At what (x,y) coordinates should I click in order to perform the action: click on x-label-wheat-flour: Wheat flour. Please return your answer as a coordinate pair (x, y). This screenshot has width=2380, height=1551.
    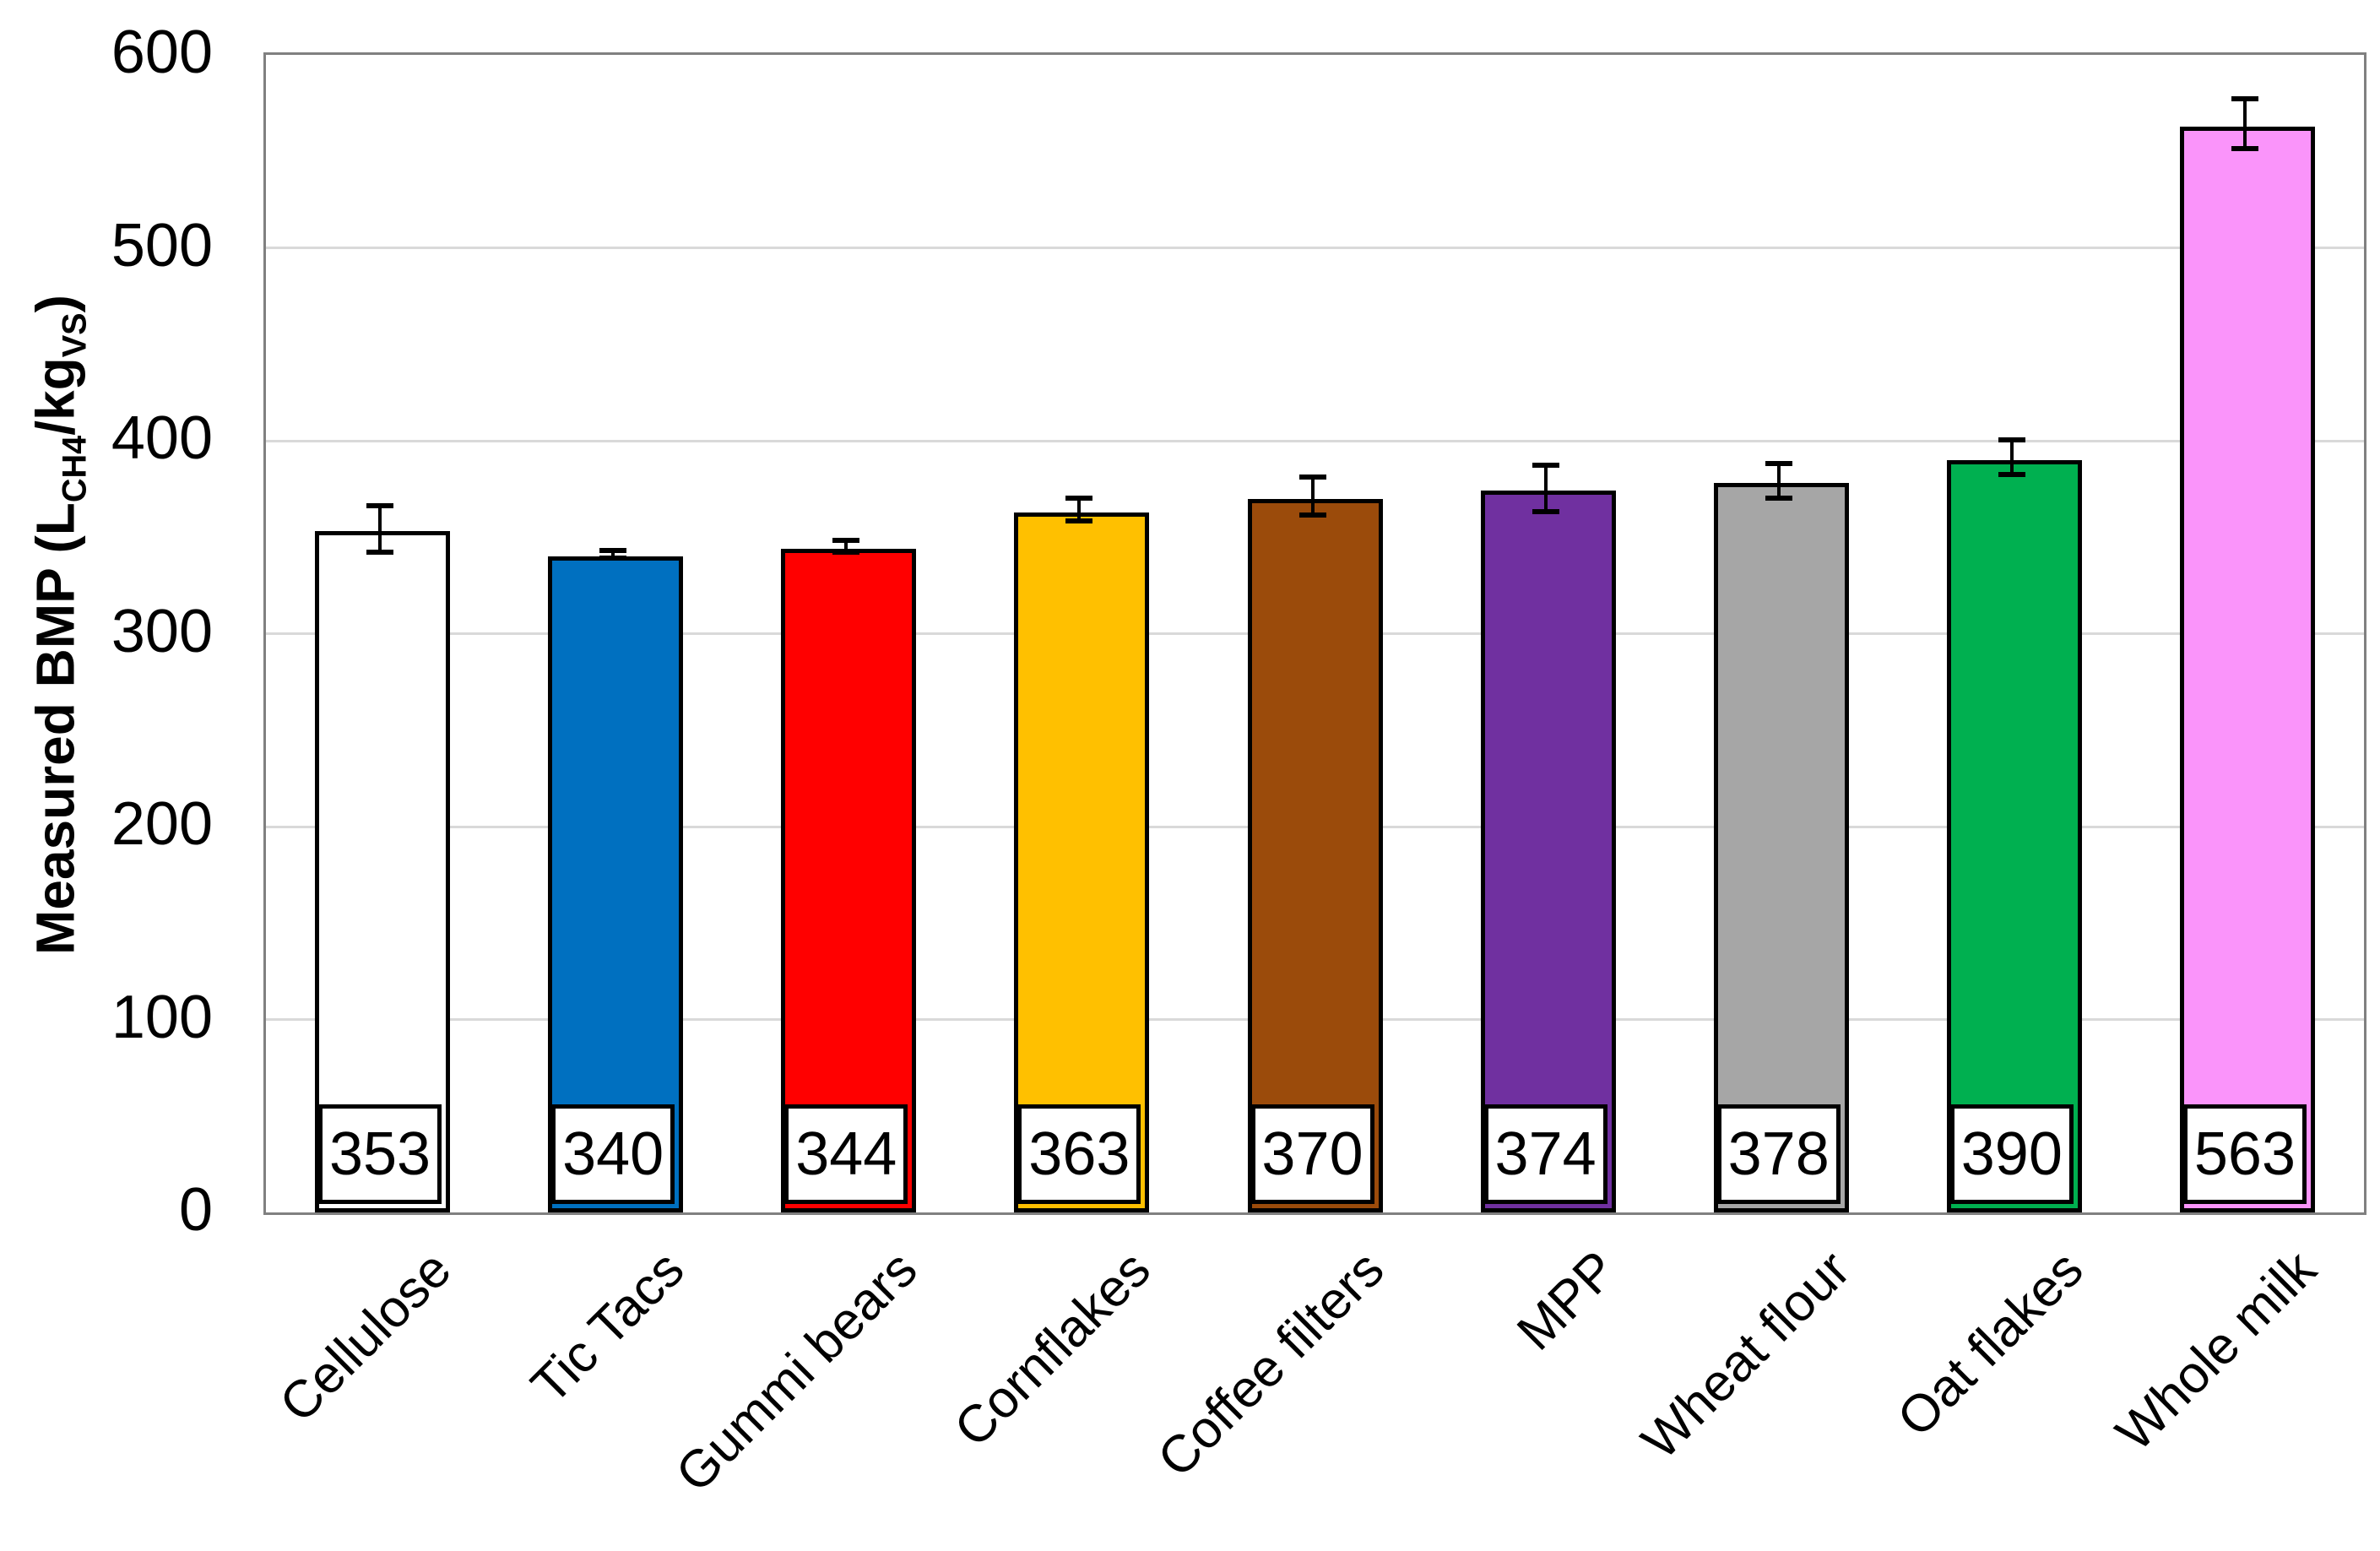
    Looking at the image, I should click on (1746, 1355).